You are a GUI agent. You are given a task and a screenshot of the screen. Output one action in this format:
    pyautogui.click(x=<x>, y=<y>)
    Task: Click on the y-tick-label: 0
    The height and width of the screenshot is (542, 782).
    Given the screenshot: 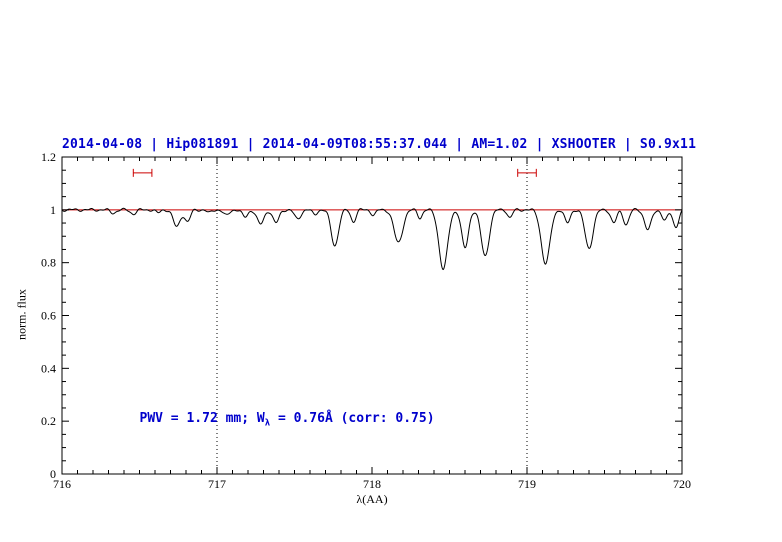 What is the action you would take?
    pyautogui.click(x=53, y=474)
    